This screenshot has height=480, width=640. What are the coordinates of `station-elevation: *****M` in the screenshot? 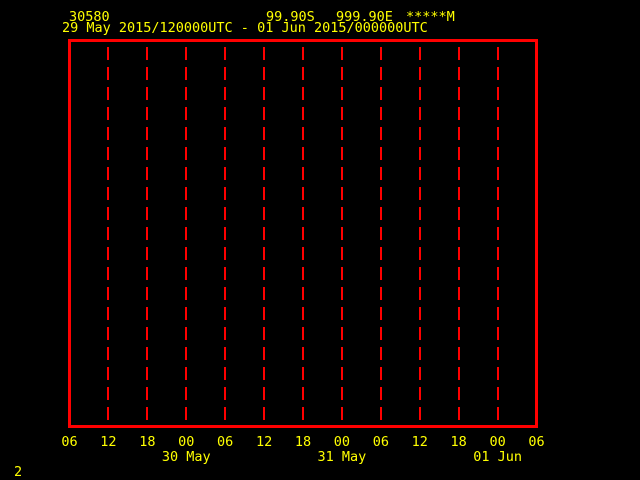 It's located at (430, 17).